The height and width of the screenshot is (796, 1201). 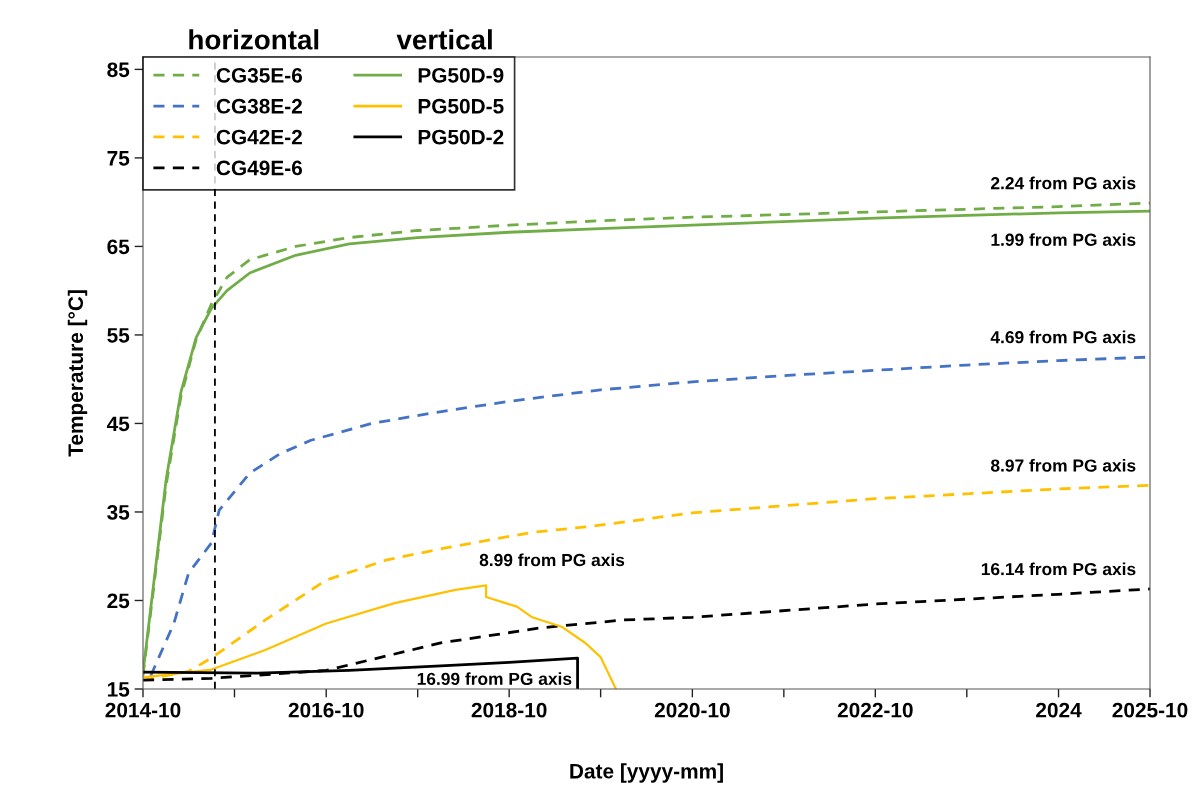 I want to click on x-tick-label: 2020-10, so click(x=692, y=710).